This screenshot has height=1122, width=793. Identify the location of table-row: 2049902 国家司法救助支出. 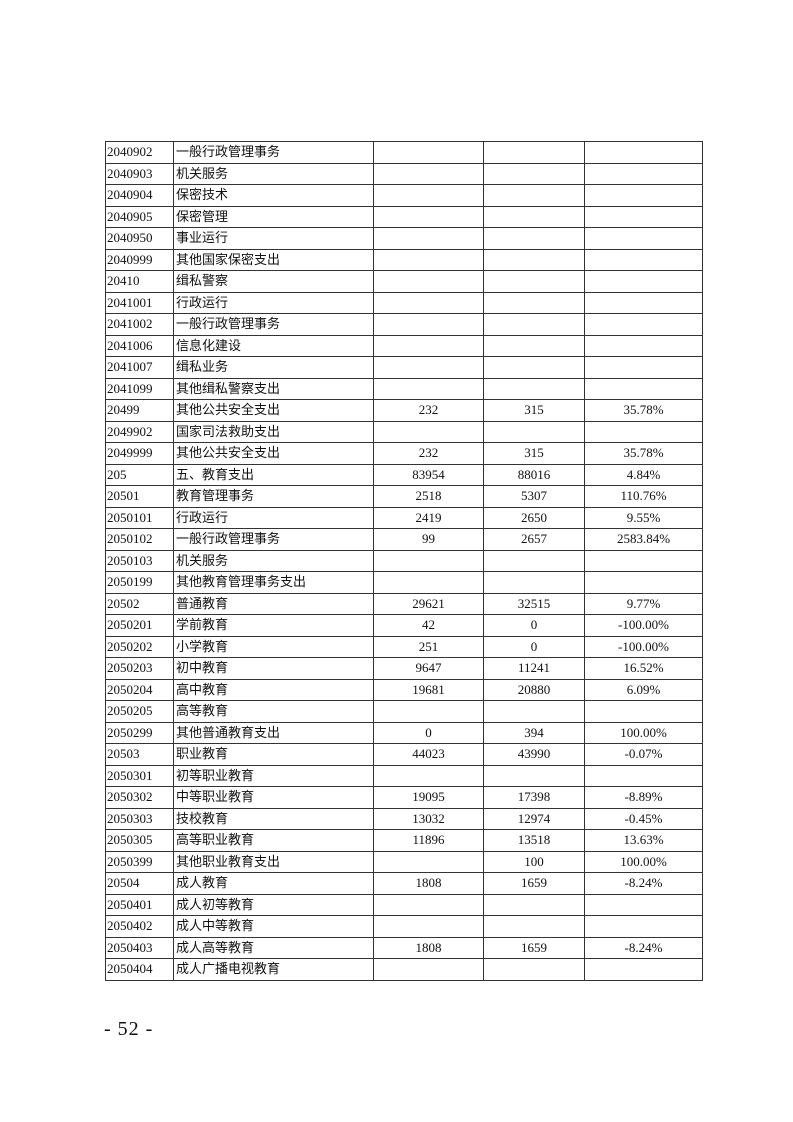
(404, 431).